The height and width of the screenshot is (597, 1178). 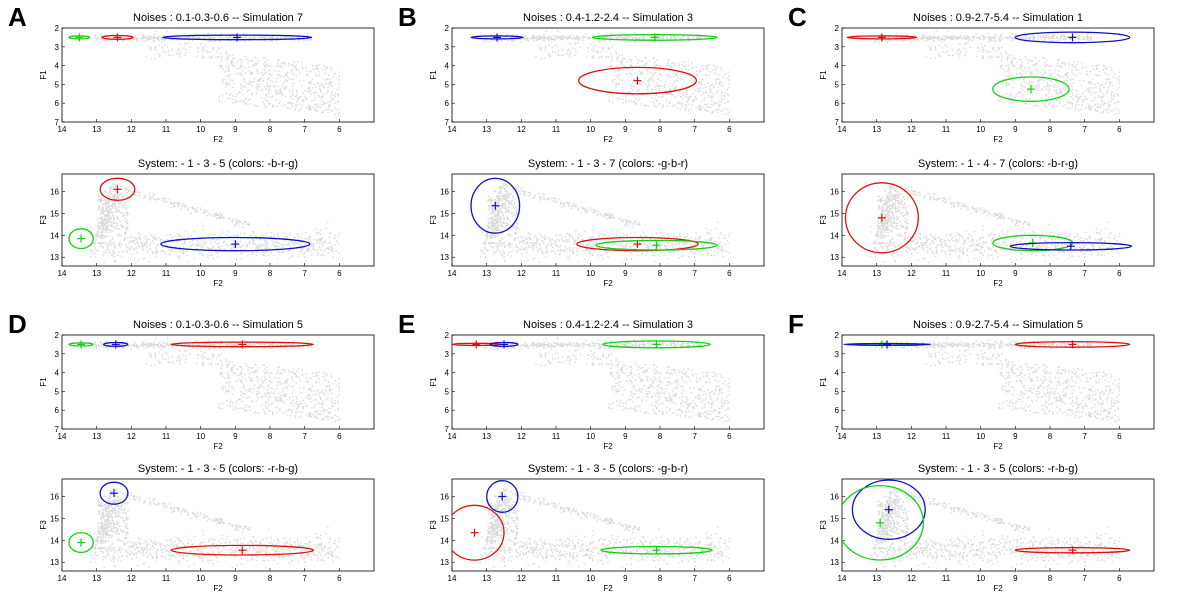 What do you see at coordinates (54, 235) in the screenshot?
I see `y-tick-label: 14` at bounding box center [54, 235].